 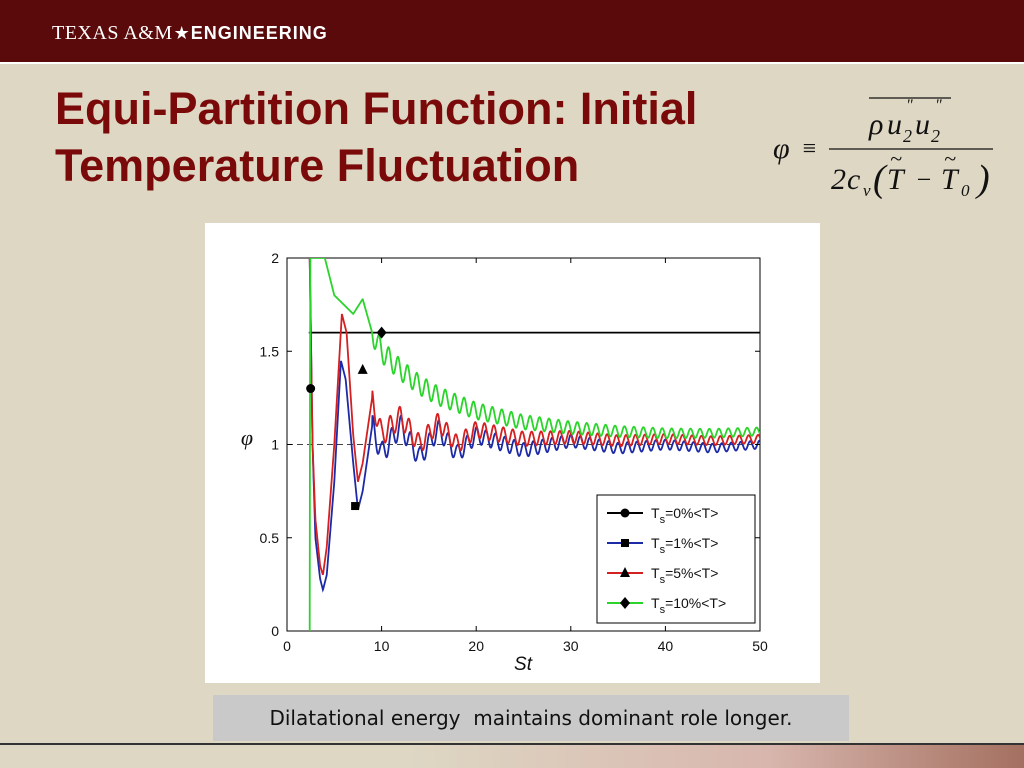 I want to click on y-tick-label: 1.5, so click(x=270, y=351).